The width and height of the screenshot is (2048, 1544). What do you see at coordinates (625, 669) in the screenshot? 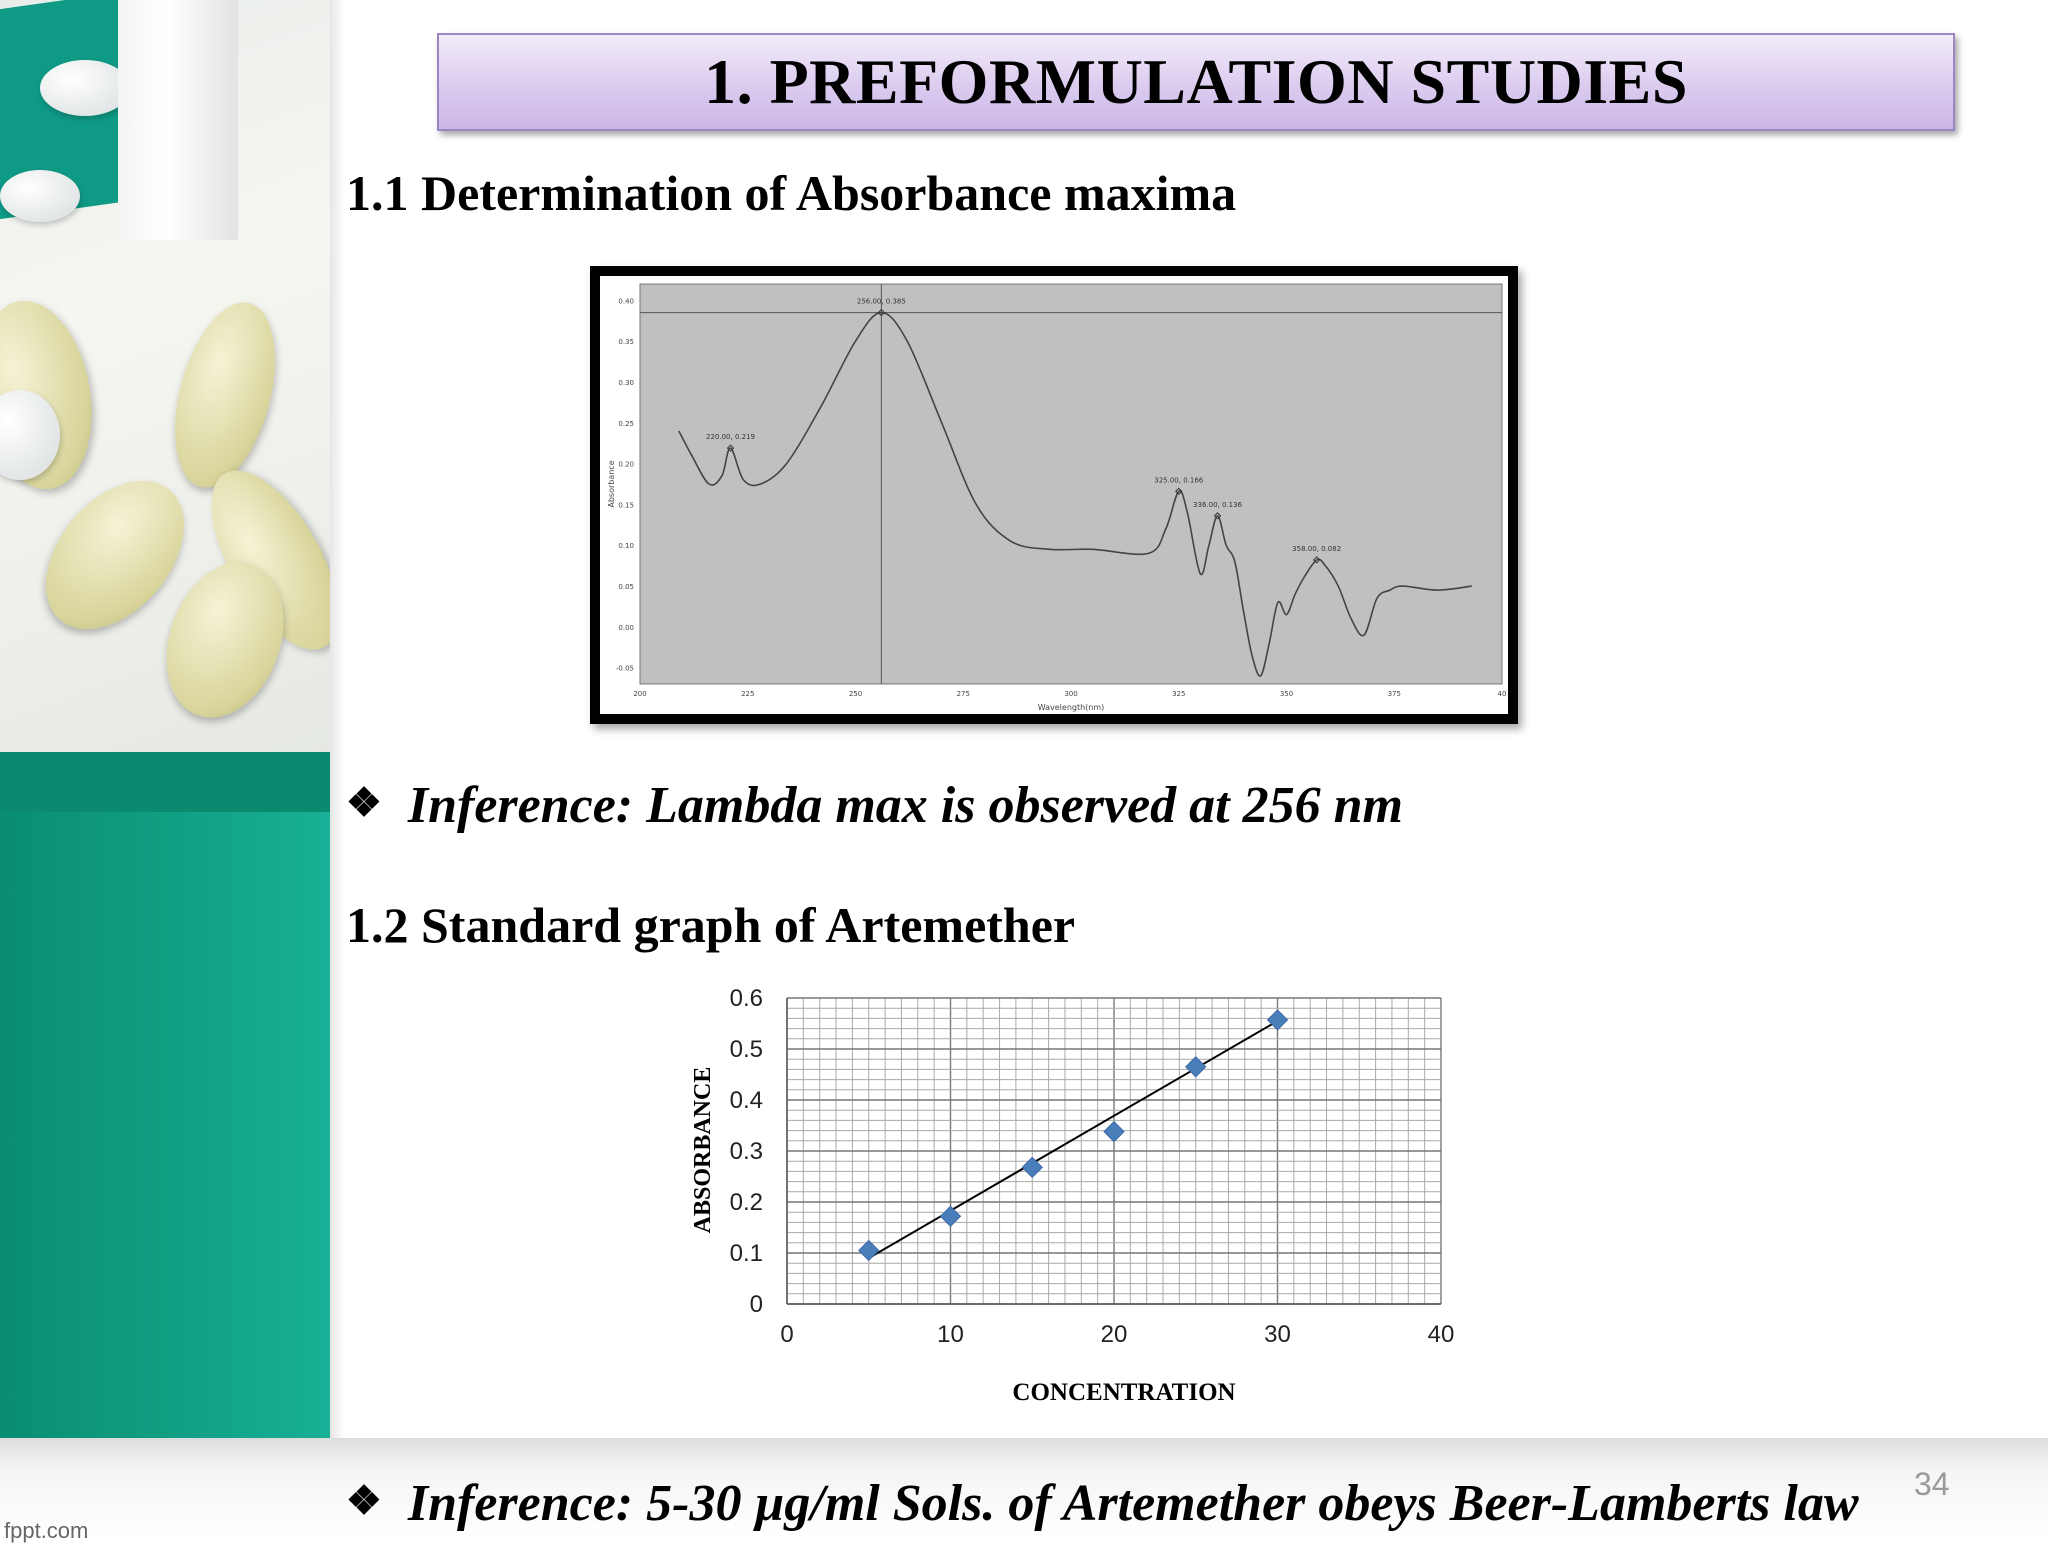
I see `y-tick-label: -0.05` at bounding box center [625, 669].